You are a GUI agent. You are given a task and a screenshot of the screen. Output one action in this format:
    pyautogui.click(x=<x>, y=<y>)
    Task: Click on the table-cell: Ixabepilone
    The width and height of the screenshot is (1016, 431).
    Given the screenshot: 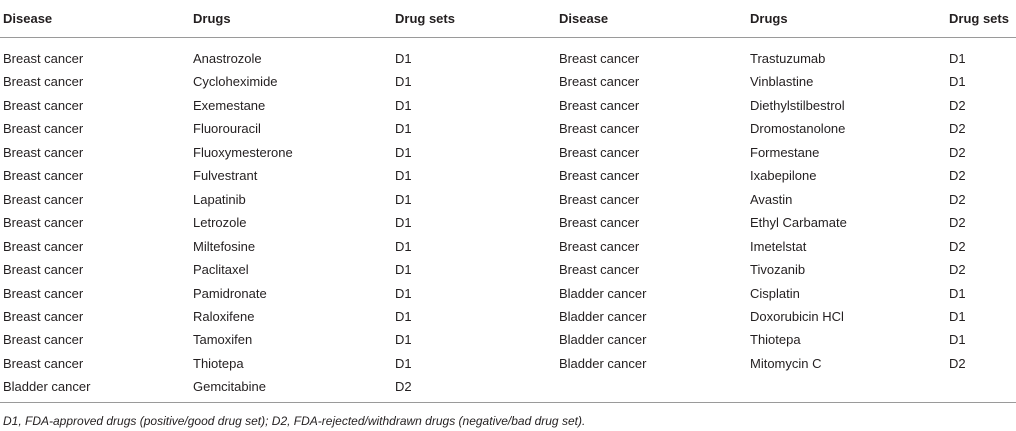 What is the action you would take?
    pyautogui.click(x=783, y=176)
    